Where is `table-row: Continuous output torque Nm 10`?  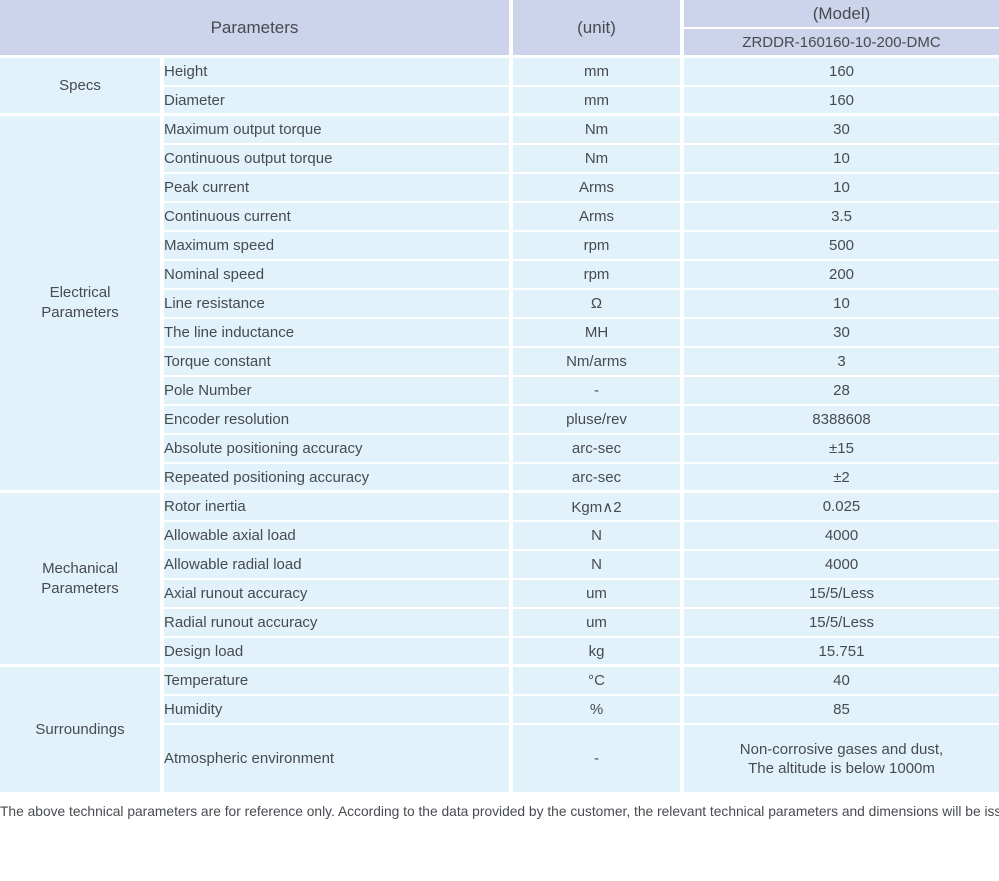
table-row: Continuous output torque Nm 10 is located at coordinates (499, 159).